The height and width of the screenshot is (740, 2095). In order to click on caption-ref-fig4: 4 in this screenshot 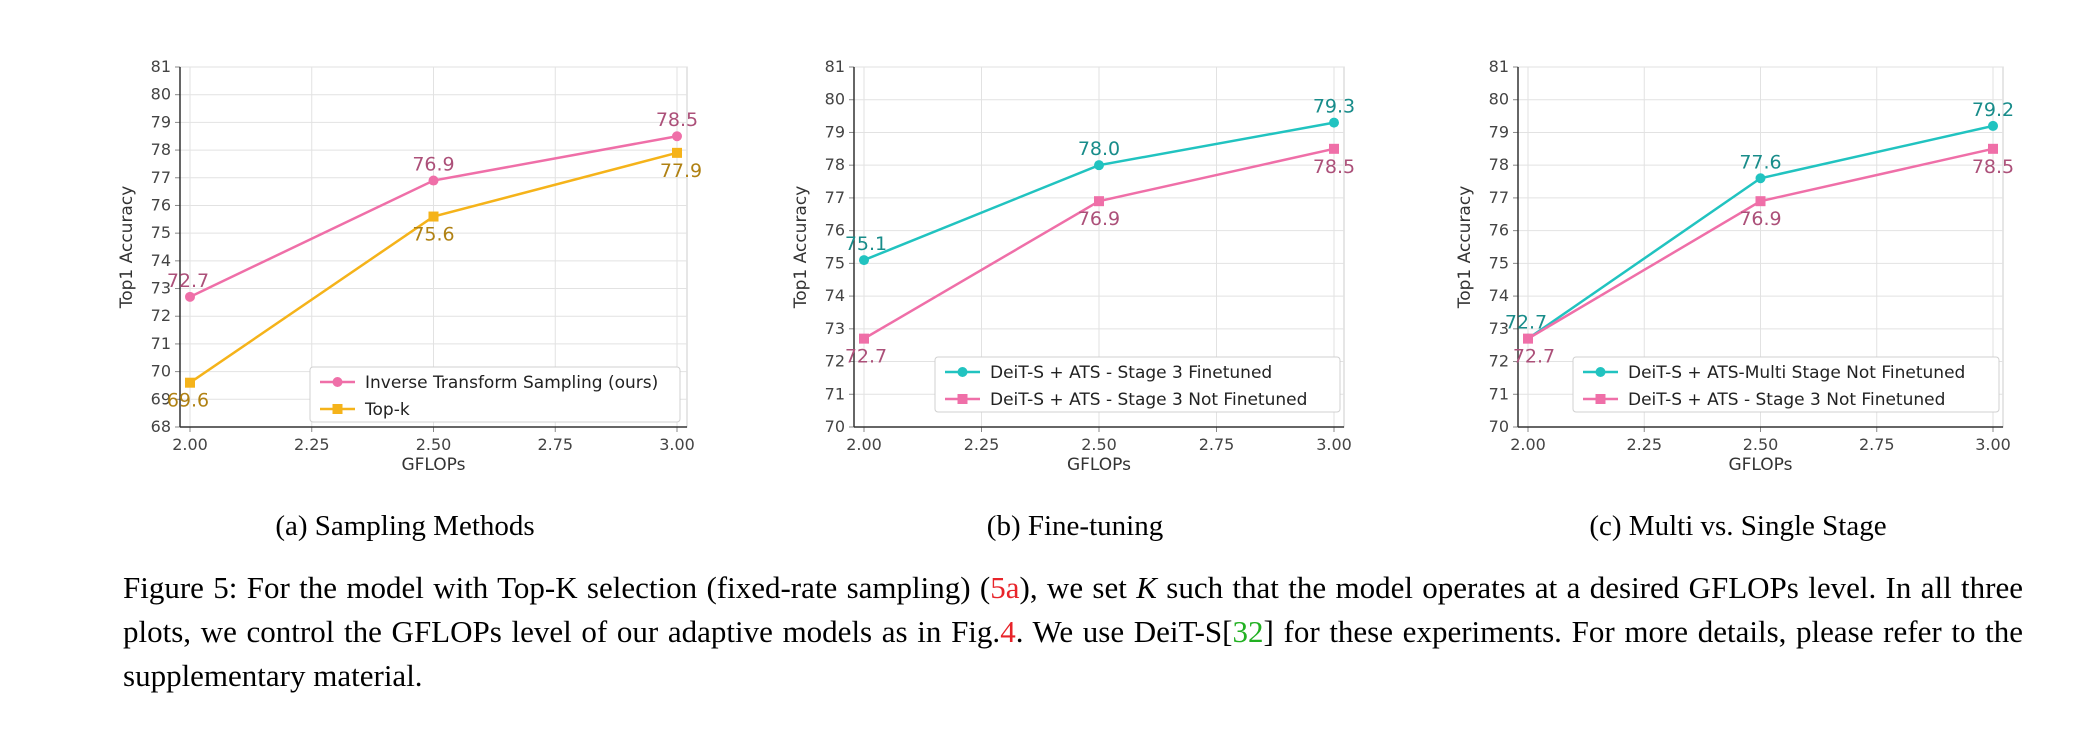, I will do `click(1008, 631)`.